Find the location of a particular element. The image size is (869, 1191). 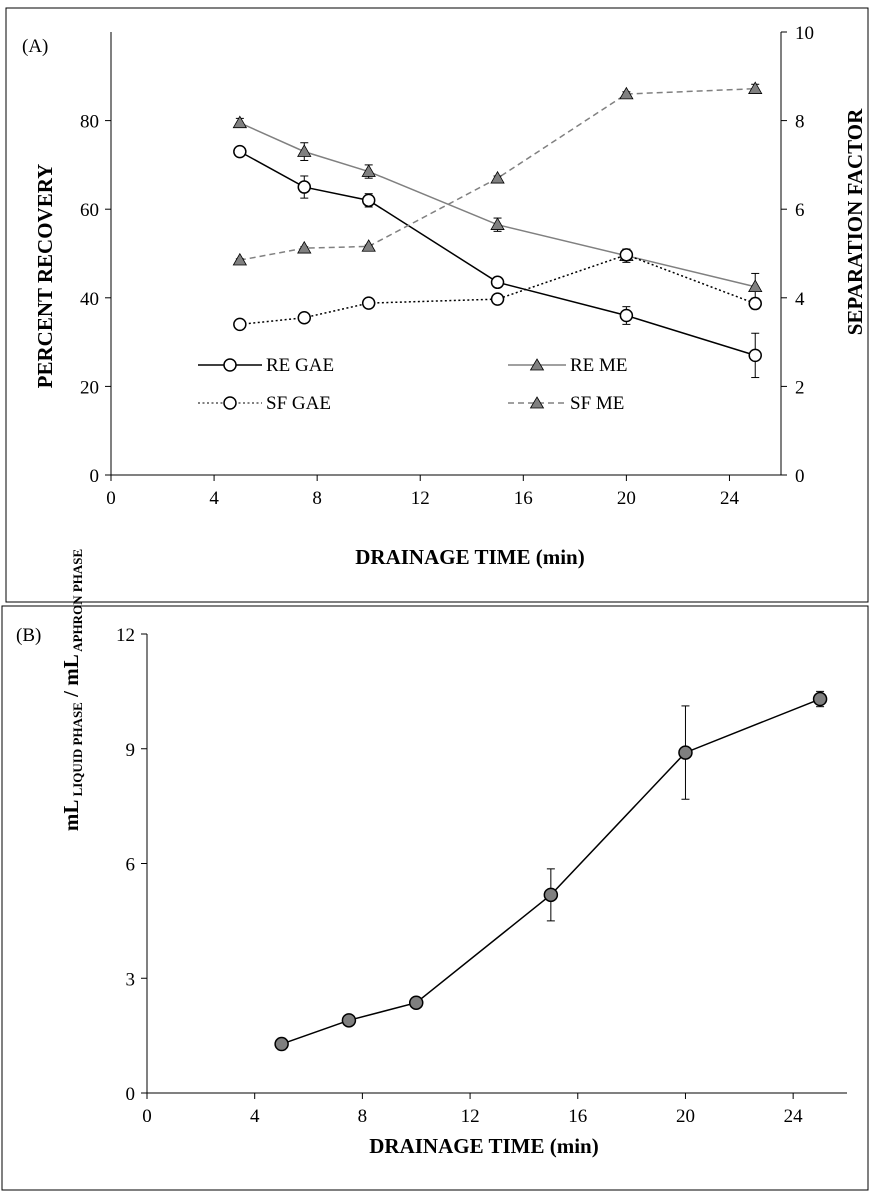

panel-b-y-tick-label: 12 is located at coordinates (125, 635).